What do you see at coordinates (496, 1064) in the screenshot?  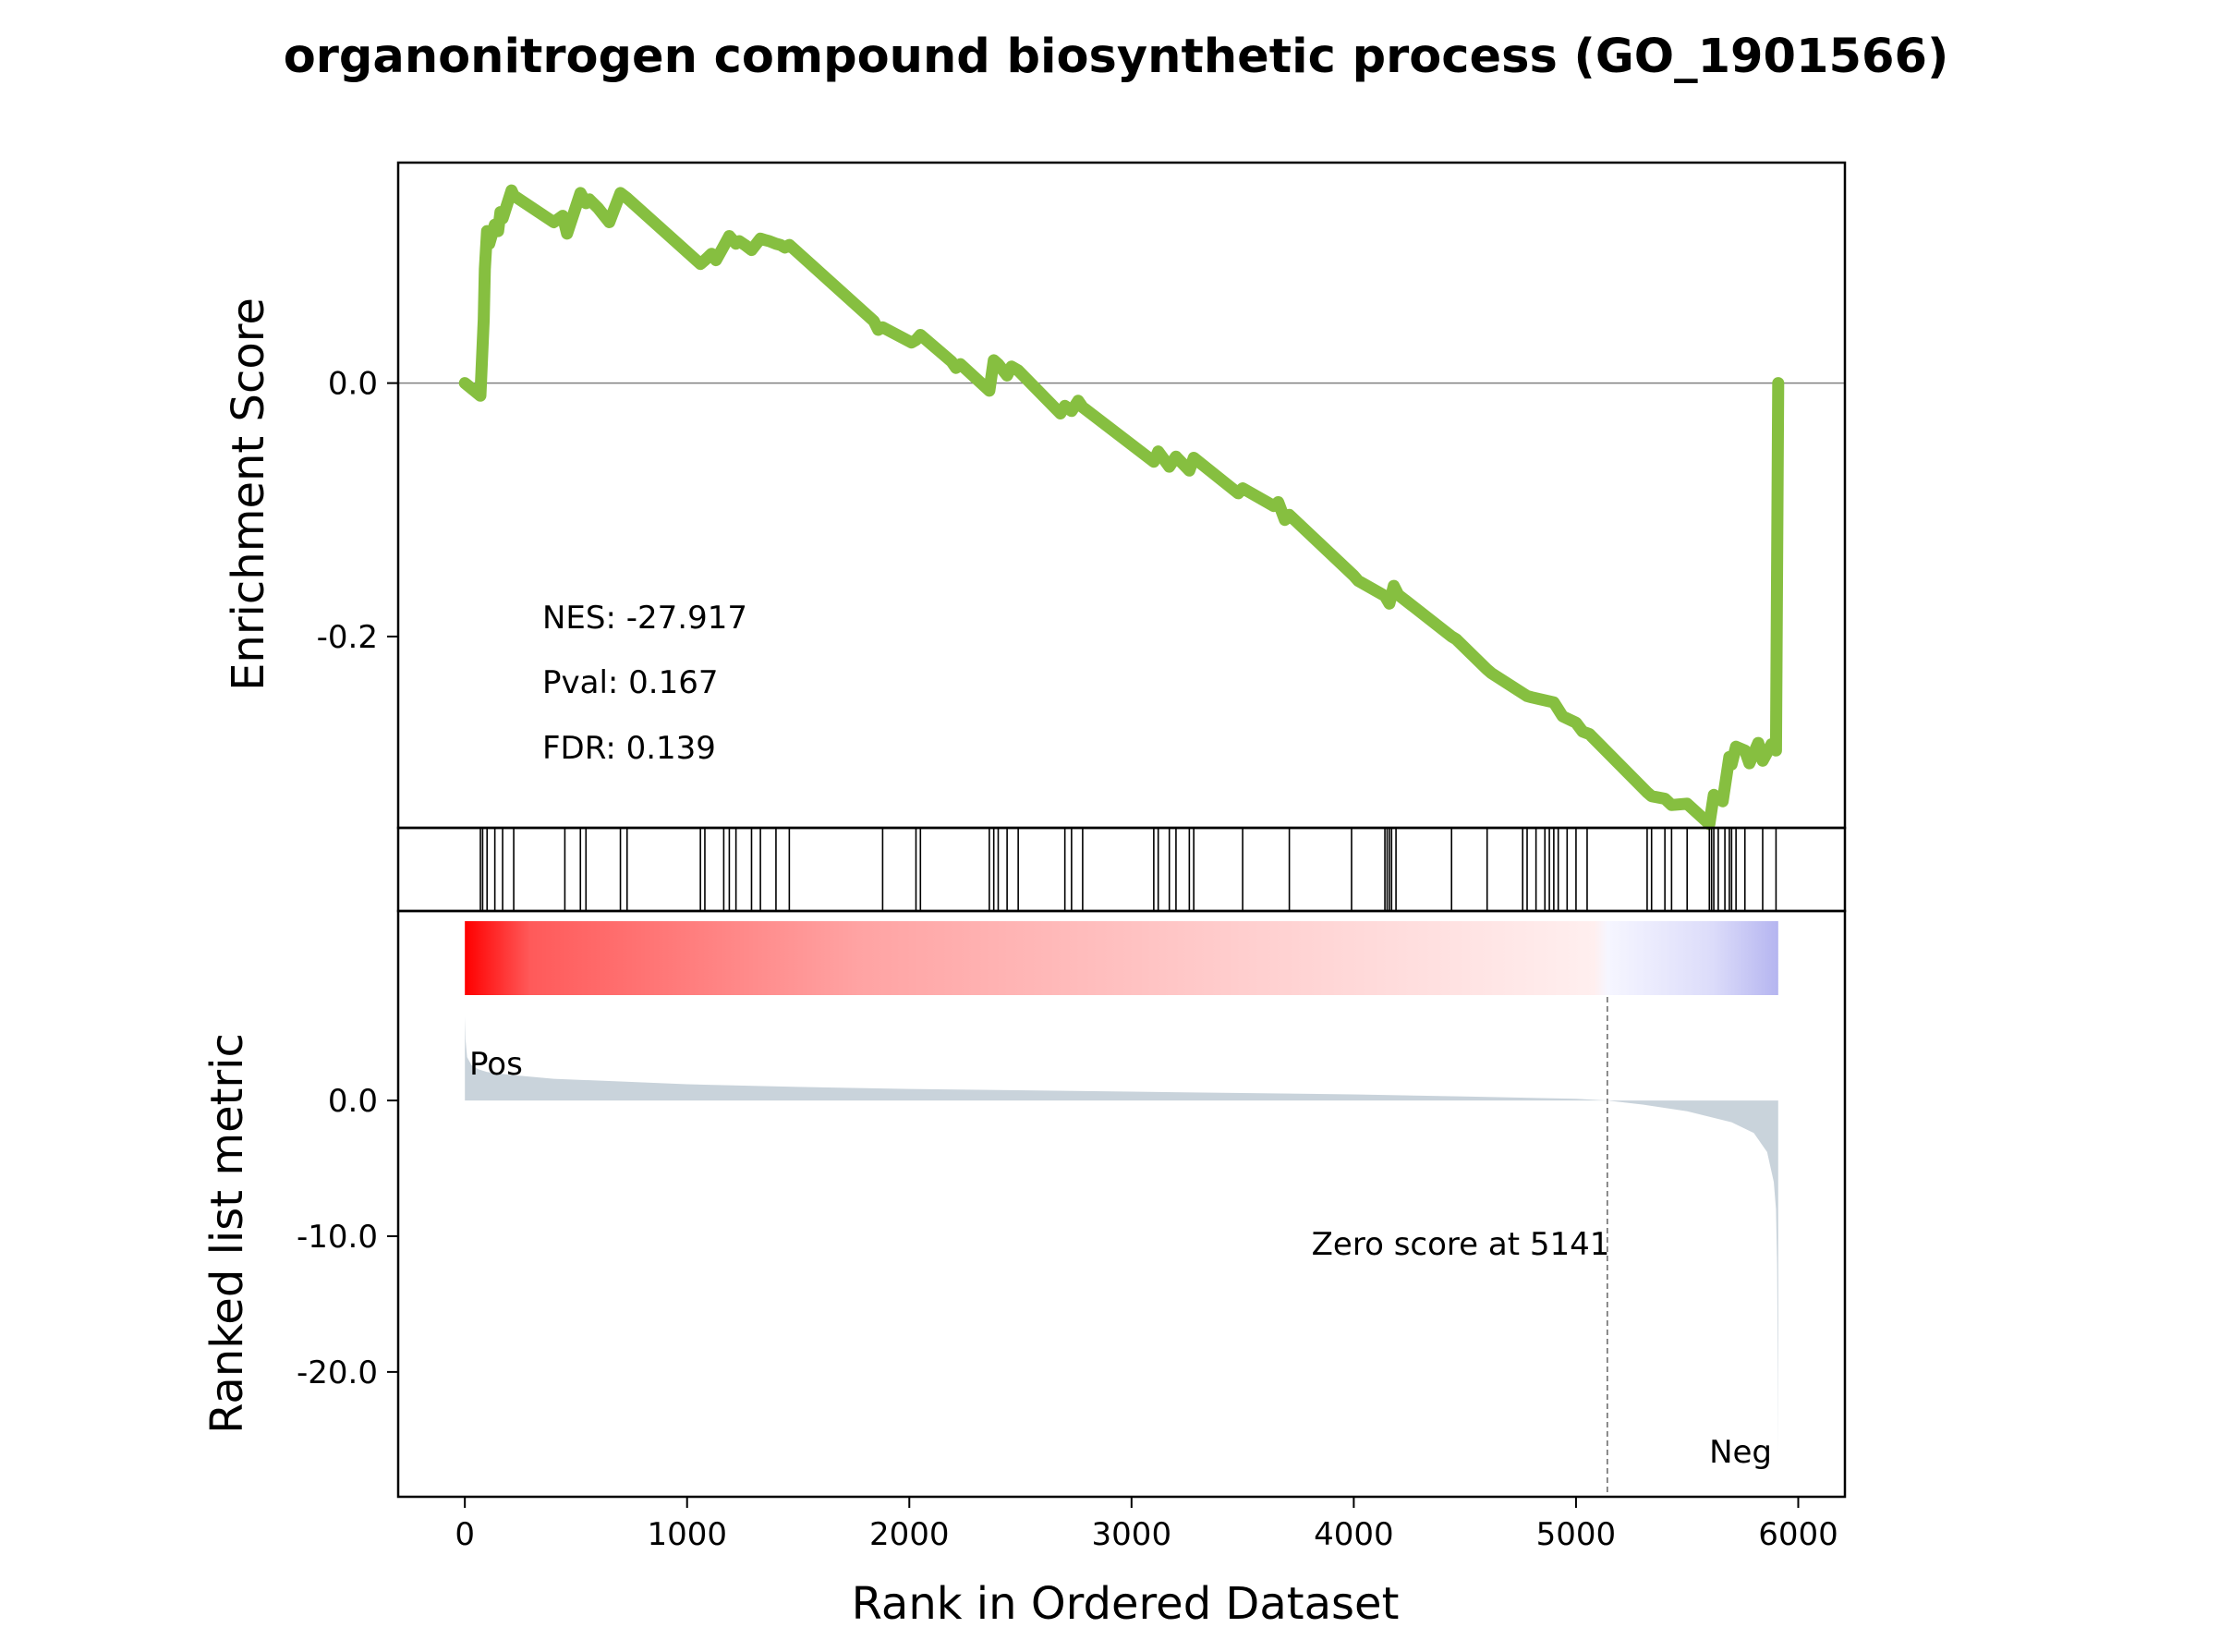 I see `pos-label: Pos` at bounding box center [496, 1064].